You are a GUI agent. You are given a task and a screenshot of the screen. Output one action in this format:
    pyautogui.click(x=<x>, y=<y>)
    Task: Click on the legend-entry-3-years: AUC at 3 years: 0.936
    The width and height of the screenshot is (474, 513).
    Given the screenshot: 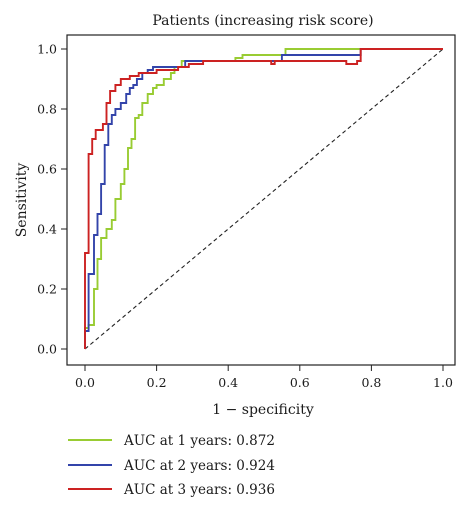 What is the action you would take?
    pyautogui.click(x=171, y=490)
    